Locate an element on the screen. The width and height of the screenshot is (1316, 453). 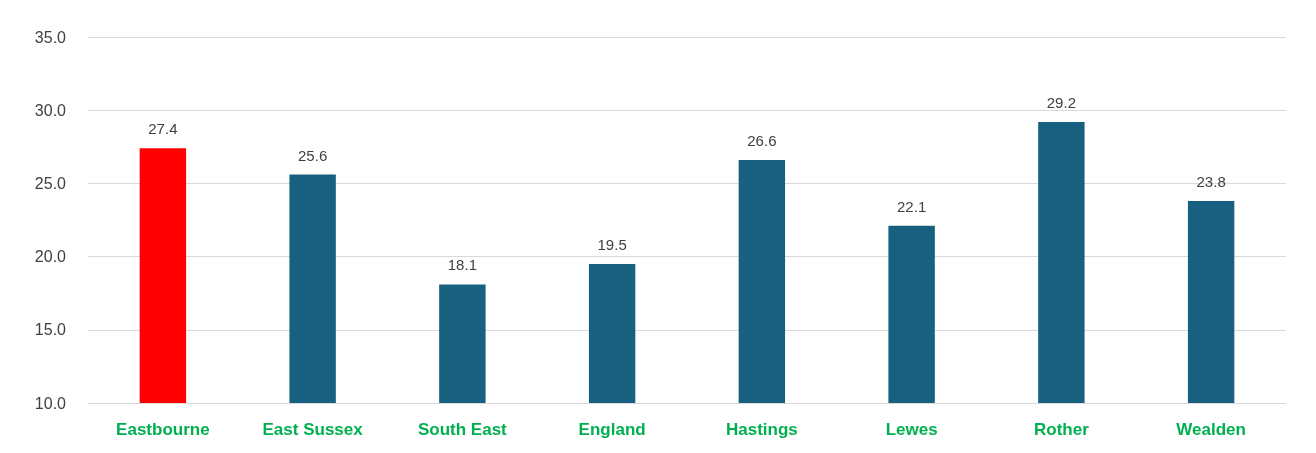
y-tick-label: 35.0 is located at coordinates (50, 37).